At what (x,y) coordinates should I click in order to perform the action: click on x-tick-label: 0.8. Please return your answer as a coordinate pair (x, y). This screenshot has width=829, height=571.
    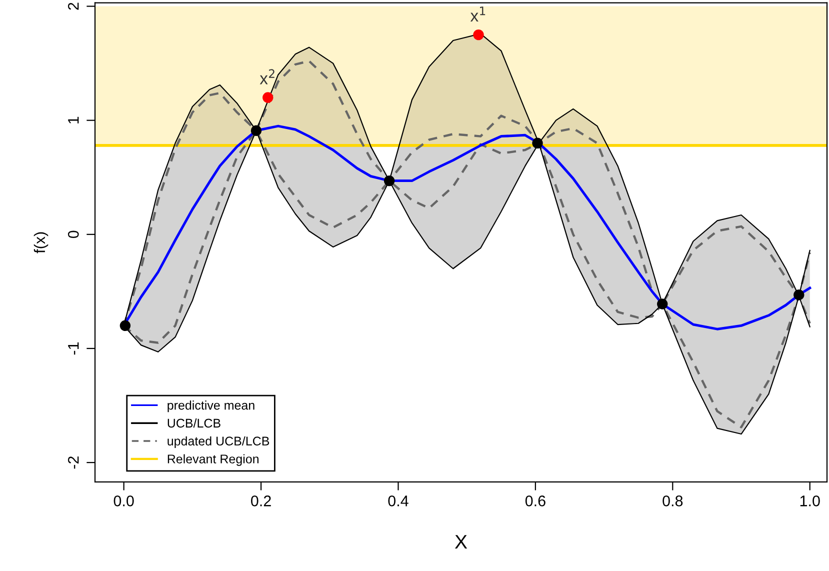
    Looking at the image, I should click on (672, 501).